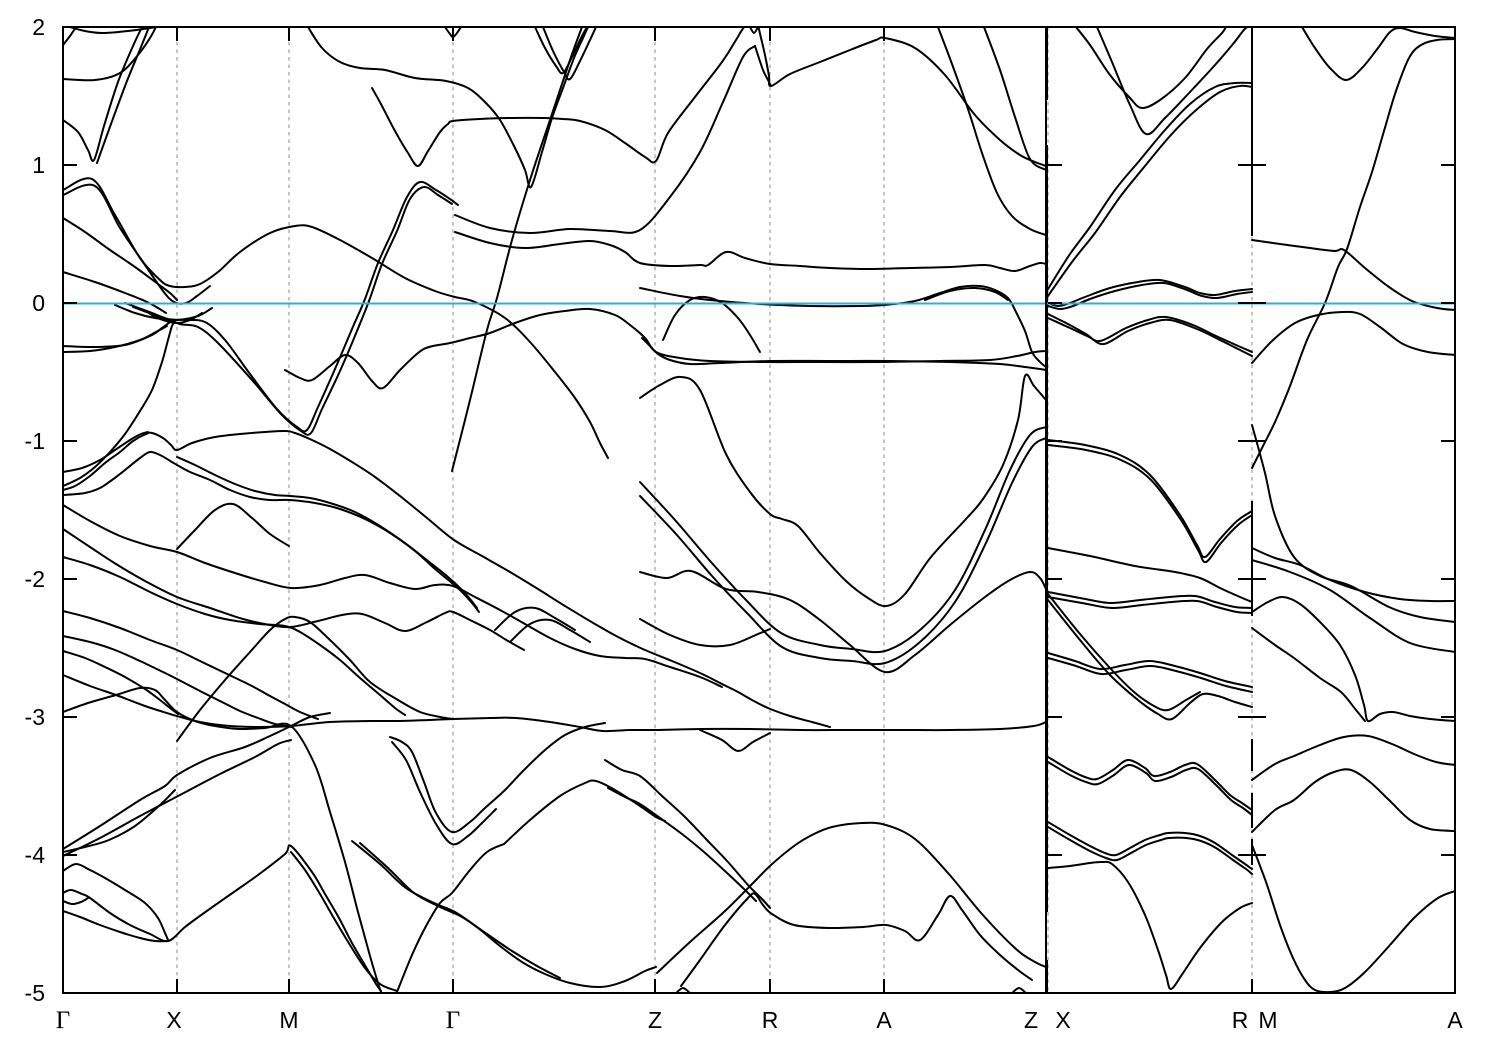 Image resolution: width=1500 pixels, height=1055 pixels. What do you see at coordinates (35, 855) in the screenshot?
I see `svg-text: -4` at bounding box center [35, 855].